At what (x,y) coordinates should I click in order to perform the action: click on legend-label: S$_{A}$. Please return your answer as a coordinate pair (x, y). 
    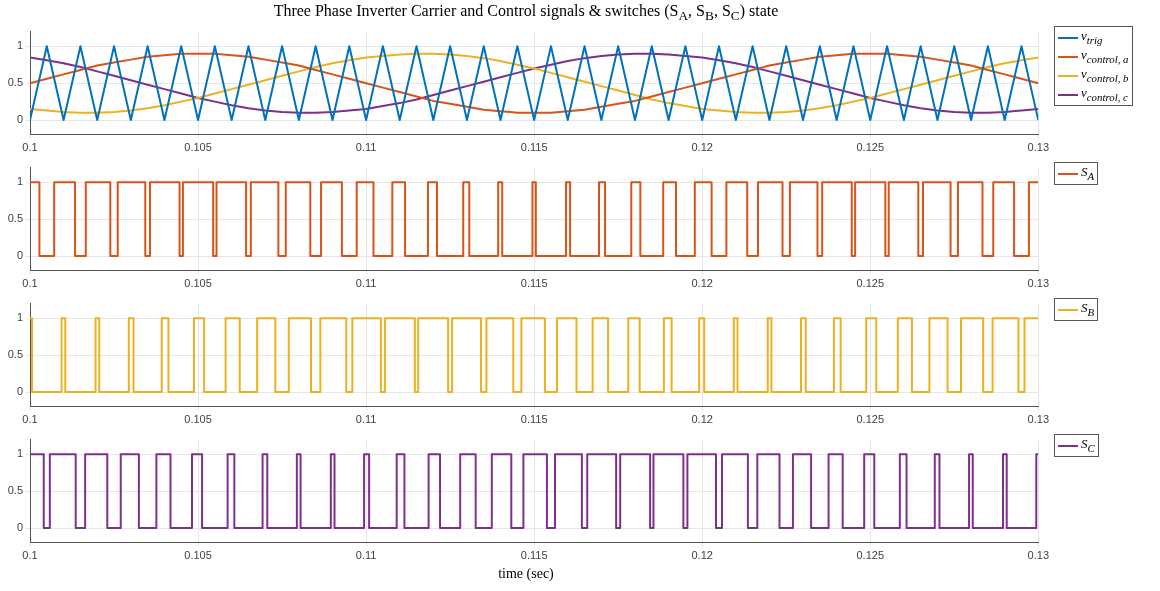
    Looking at the image, I should click on (1088, 173).